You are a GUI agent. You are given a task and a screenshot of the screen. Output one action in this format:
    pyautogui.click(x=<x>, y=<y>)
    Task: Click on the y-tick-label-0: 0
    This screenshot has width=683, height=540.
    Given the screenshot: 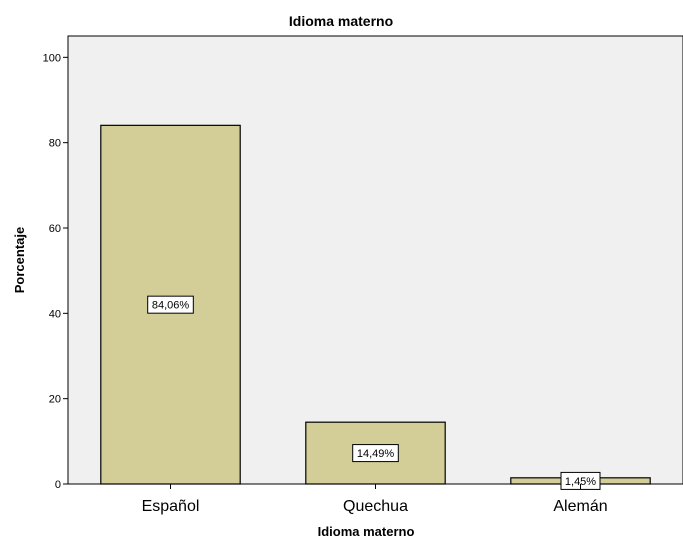 What is the action you would take?
    pyautogui.click(x=58, y=485)
    